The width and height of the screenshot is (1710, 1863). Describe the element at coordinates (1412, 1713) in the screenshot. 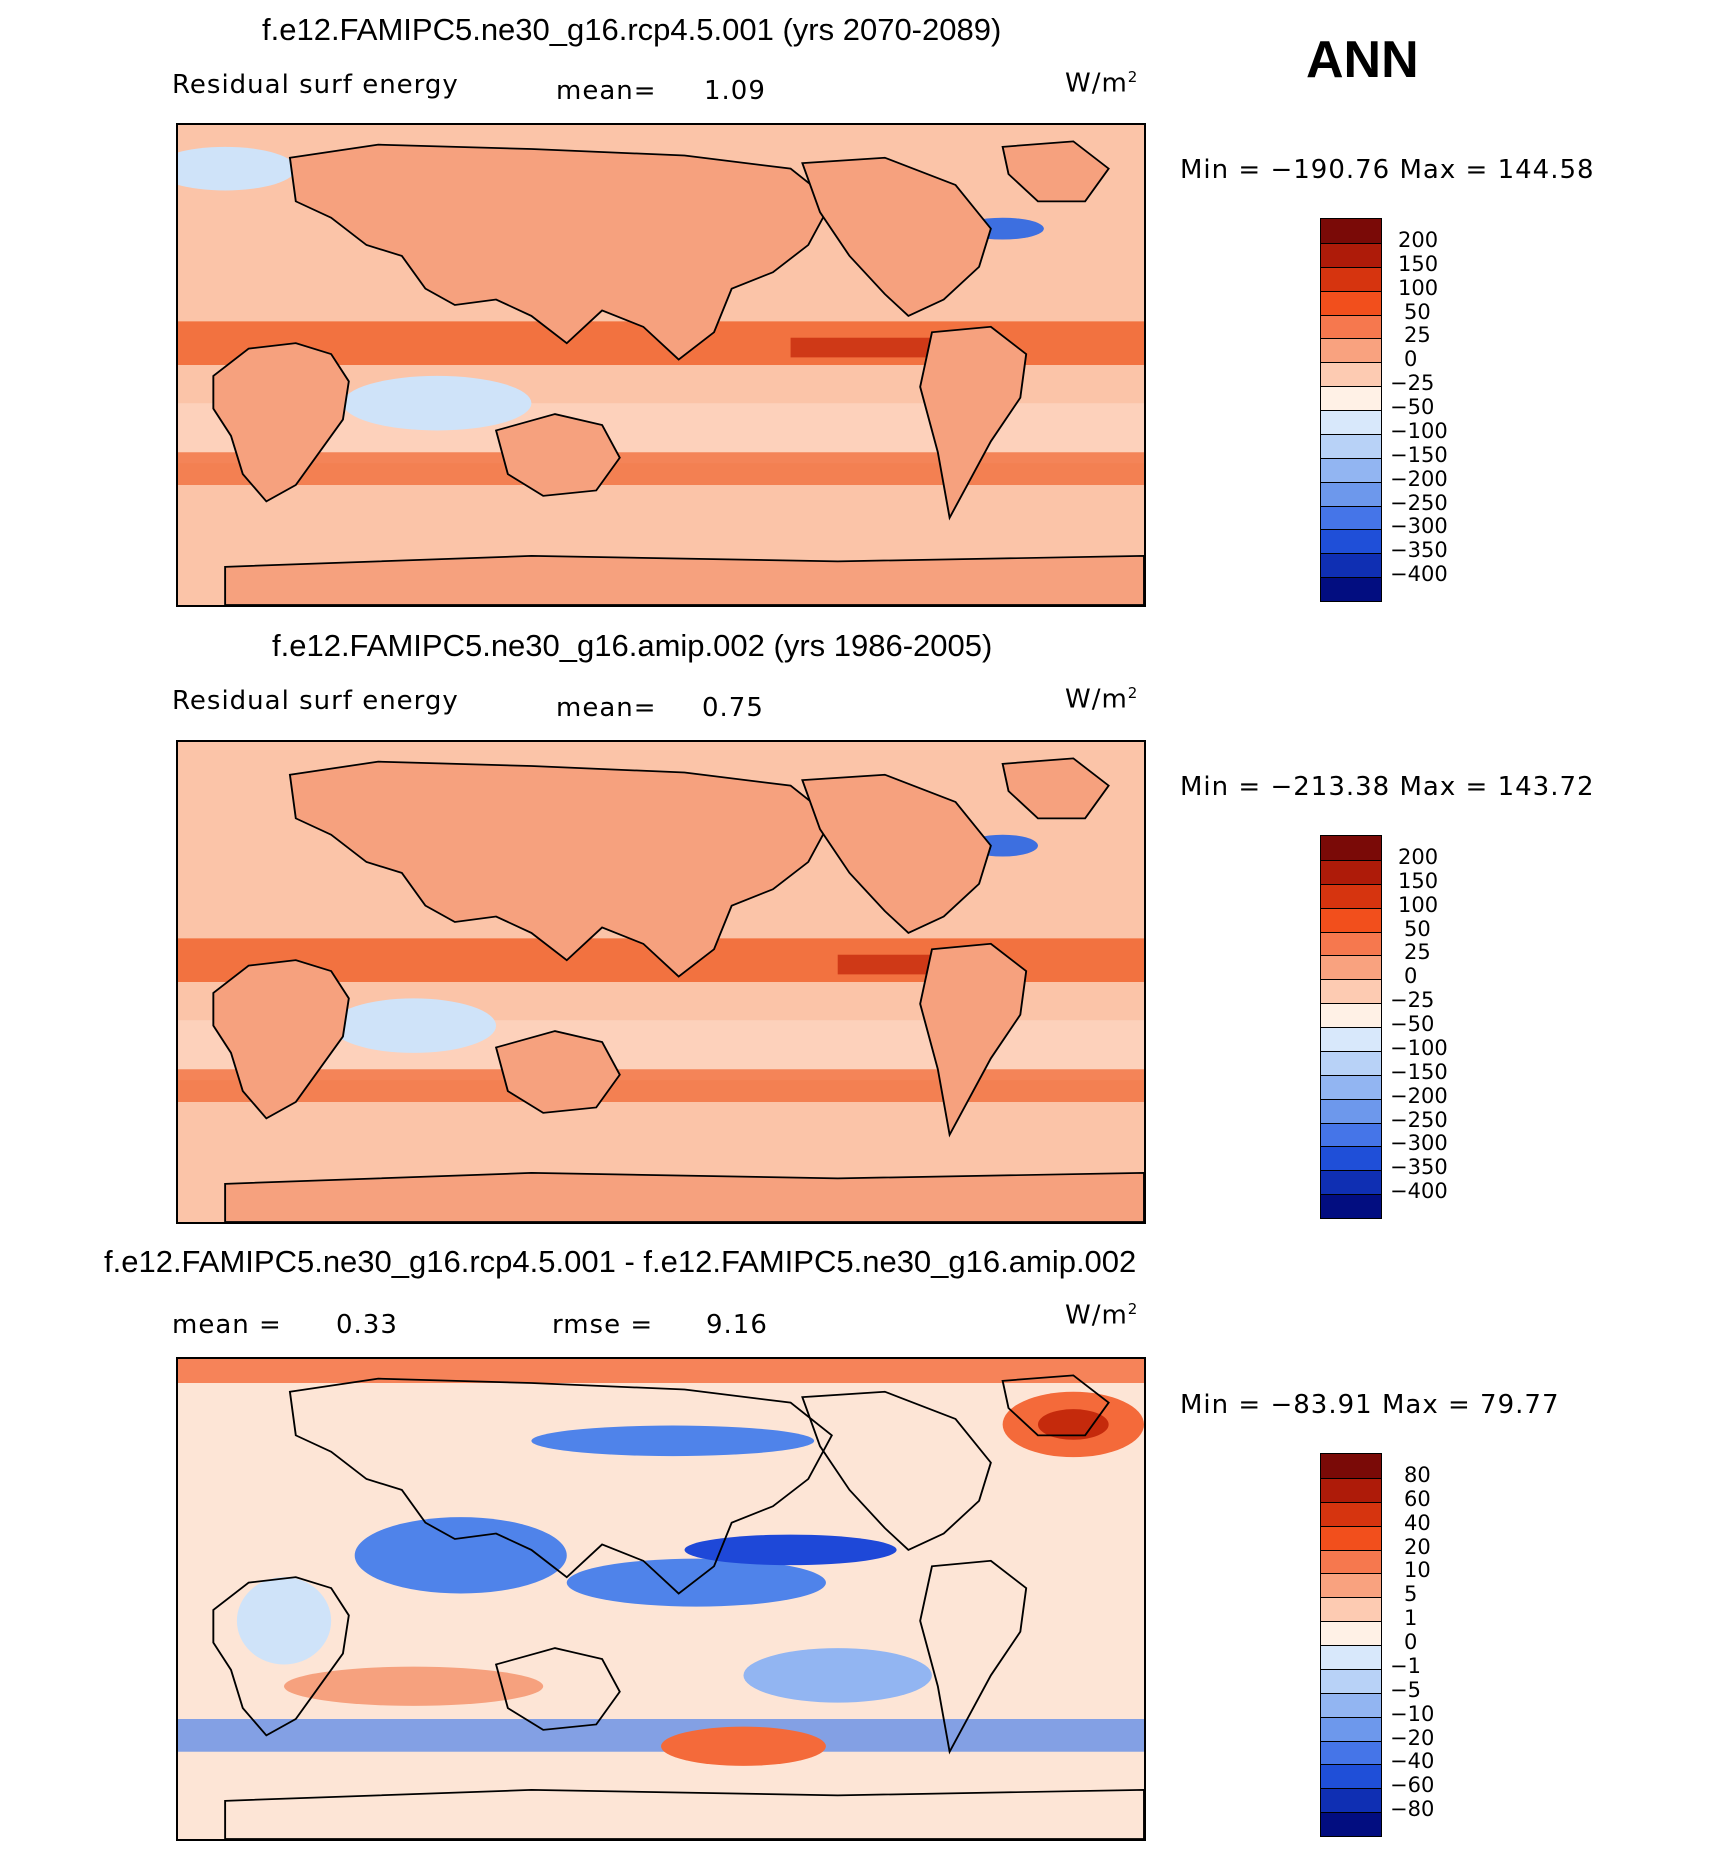

I see `colorbar-tick-label: −10` at that location.